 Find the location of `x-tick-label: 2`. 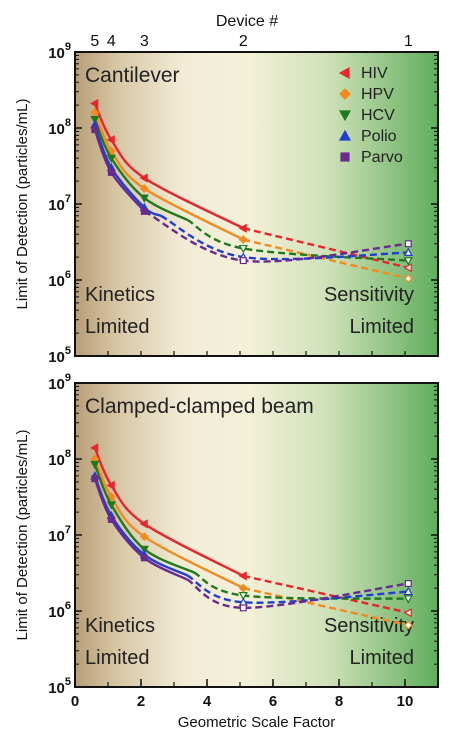

x-tick-label: 2 is located at coordinates (141, 701).